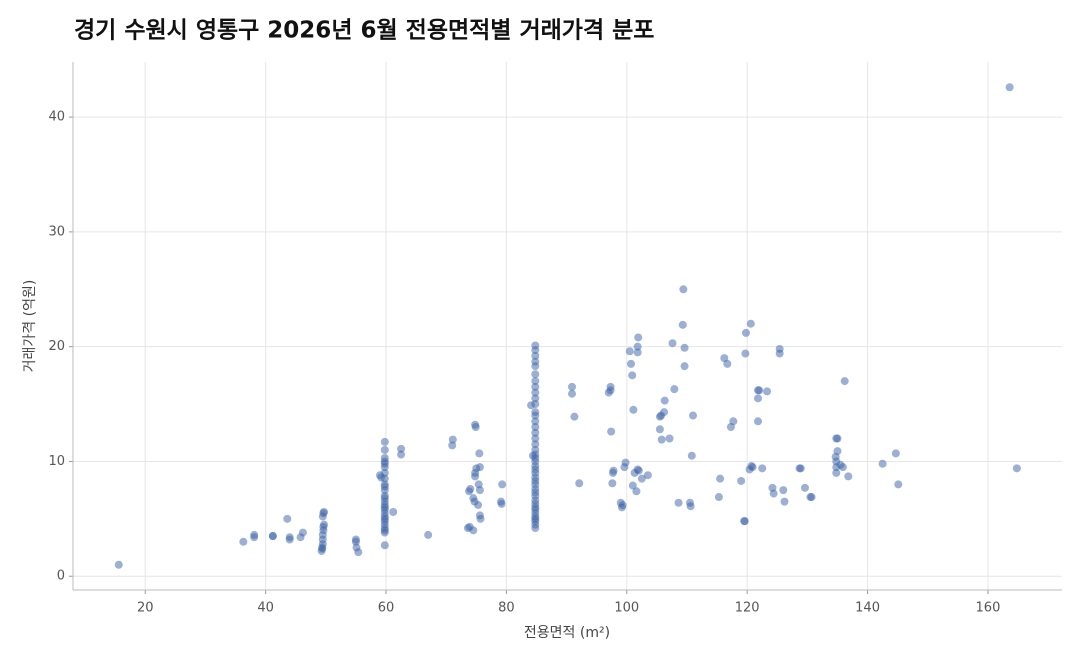  What do you see at coordinates (626, 608) in the screenshot?
I see `x-tick-label: 100` at bounding box center [626, 608].